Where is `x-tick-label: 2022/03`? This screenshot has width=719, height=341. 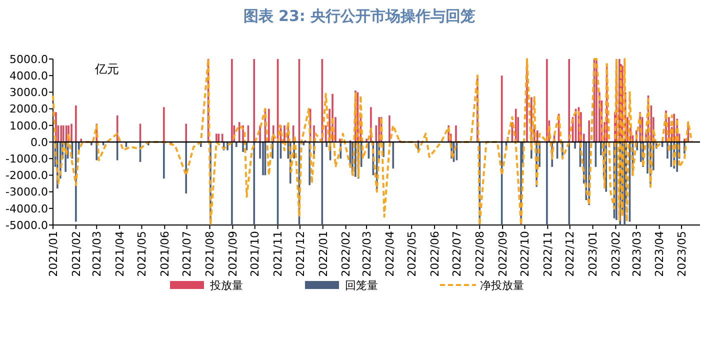 x-tick-label: 2022/03 is located at coordinates (367, 254).